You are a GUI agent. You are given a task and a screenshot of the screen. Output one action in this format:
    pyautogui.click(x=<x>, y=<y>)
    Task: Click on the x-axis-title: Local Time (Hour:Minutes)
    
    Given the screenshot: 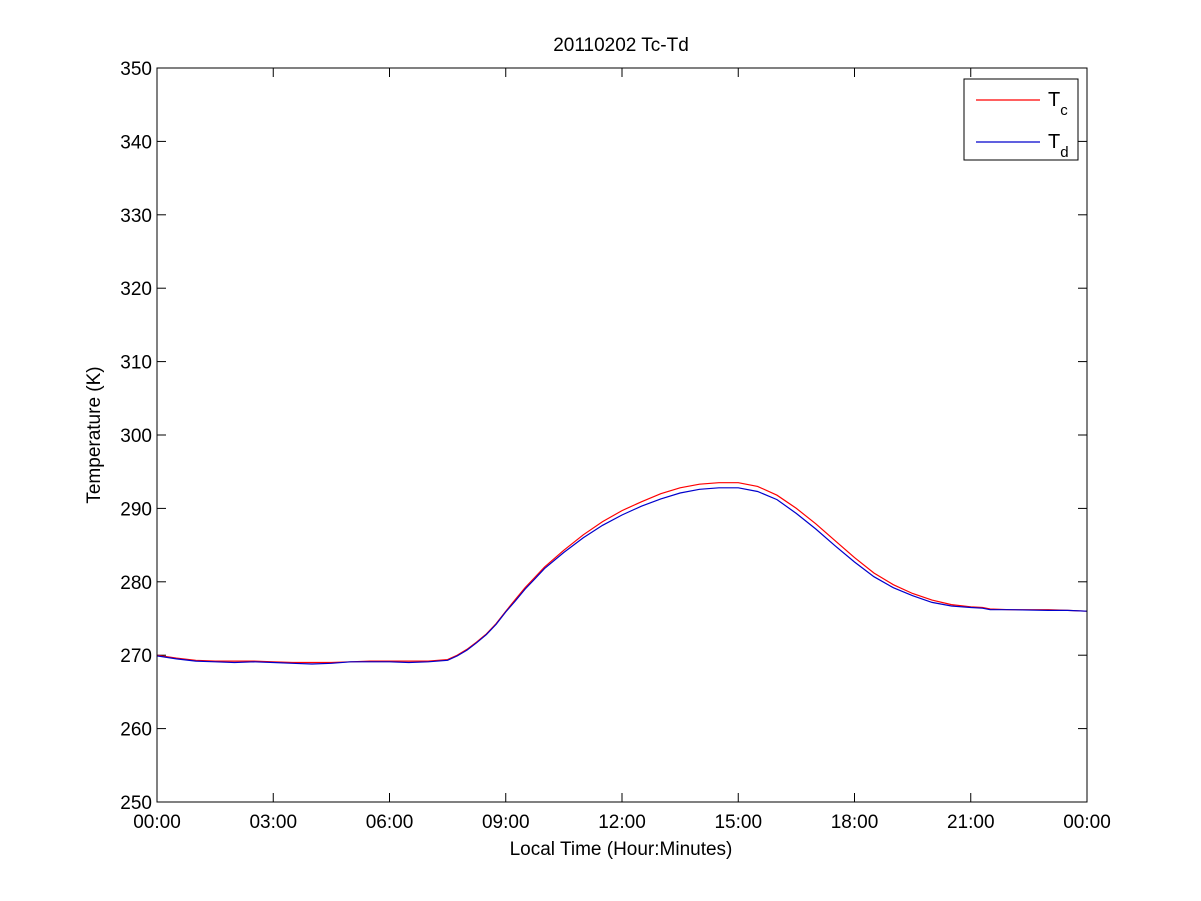 What is the action you would take?
    pyautogui.click(x=621, y=849)
    